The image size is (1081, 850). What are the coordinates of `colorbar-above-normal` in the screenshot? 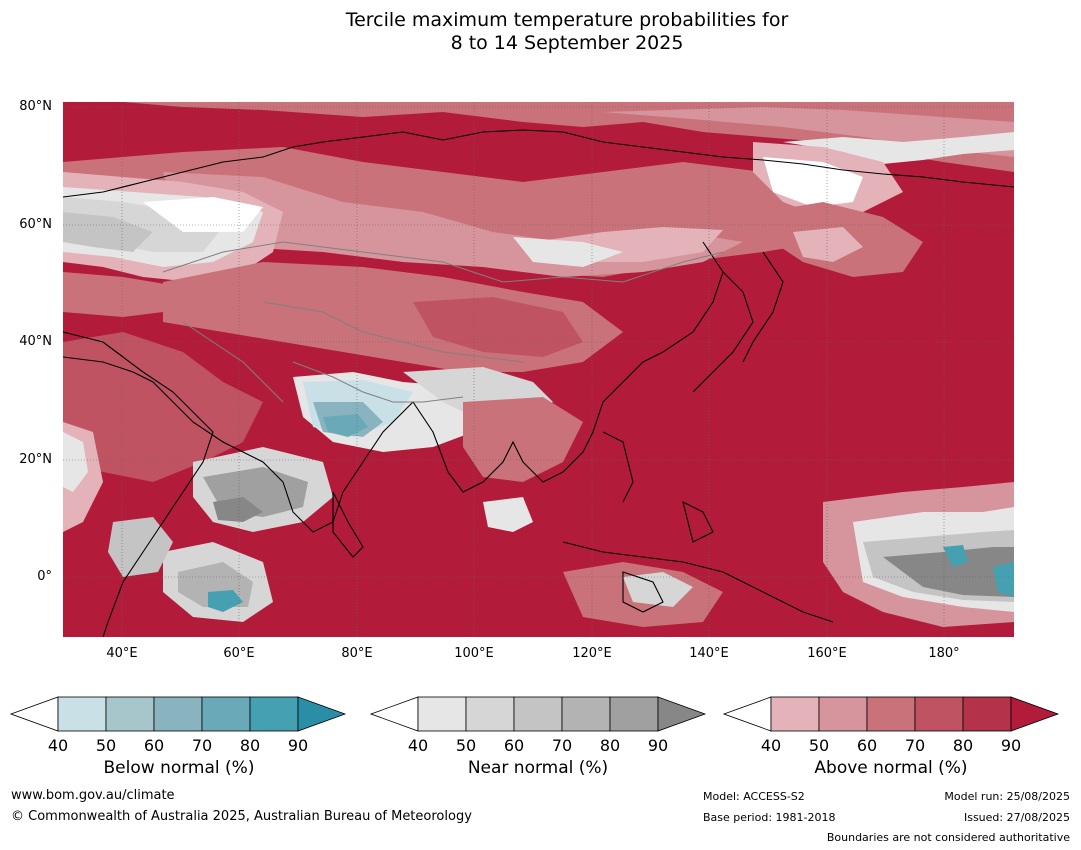 It's located at (891, 714).